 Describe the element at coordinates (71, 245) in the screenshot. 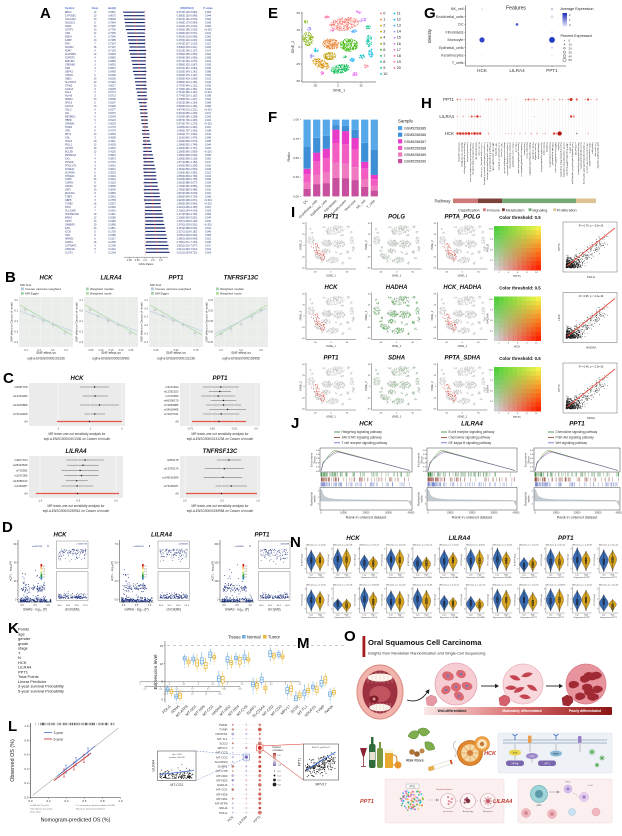

I see `svg-text: CNTNAP2` at that location.